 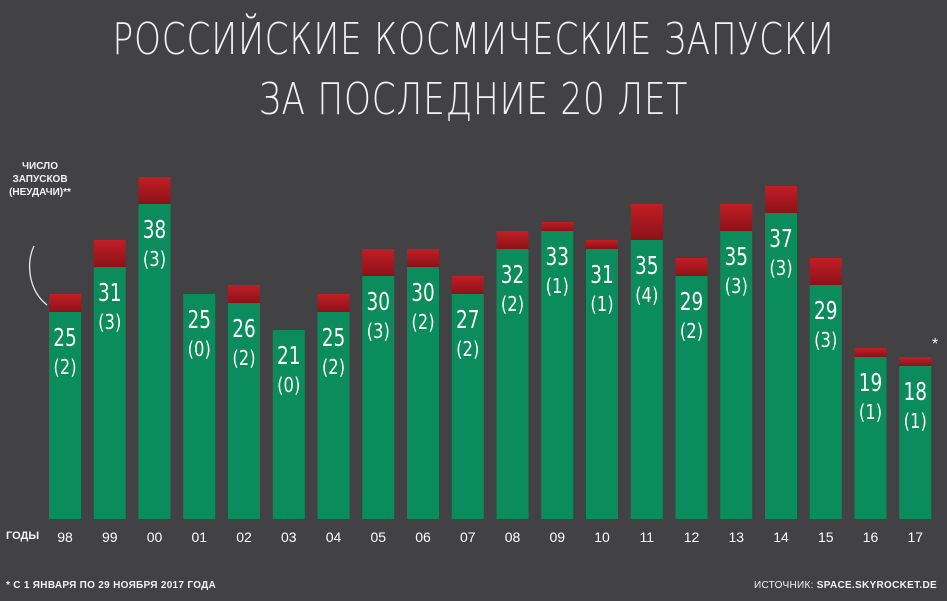 I want to click on x-tick-99: 99, so click(x=110, y=537).